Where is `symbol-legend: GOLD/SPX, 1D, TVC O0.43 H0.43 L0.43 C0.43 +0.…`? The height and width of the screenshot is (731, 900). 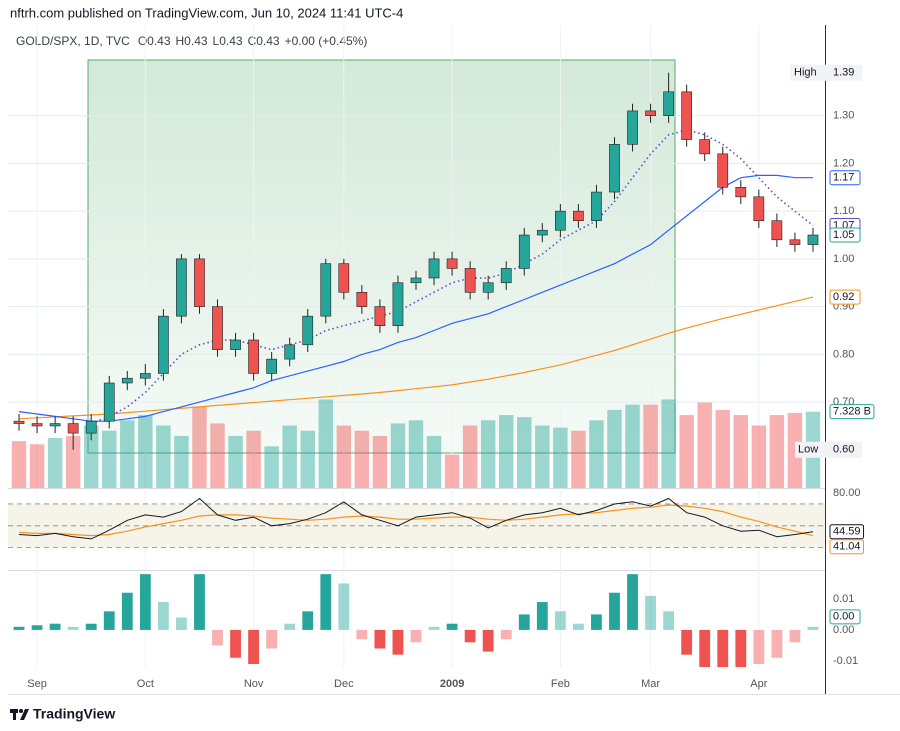 symbol-legend: GOLD/SPX, 1D, TVC O0.43 H0.43 L0.43 C0.43 +0.… is located at coordinates (191, 41).